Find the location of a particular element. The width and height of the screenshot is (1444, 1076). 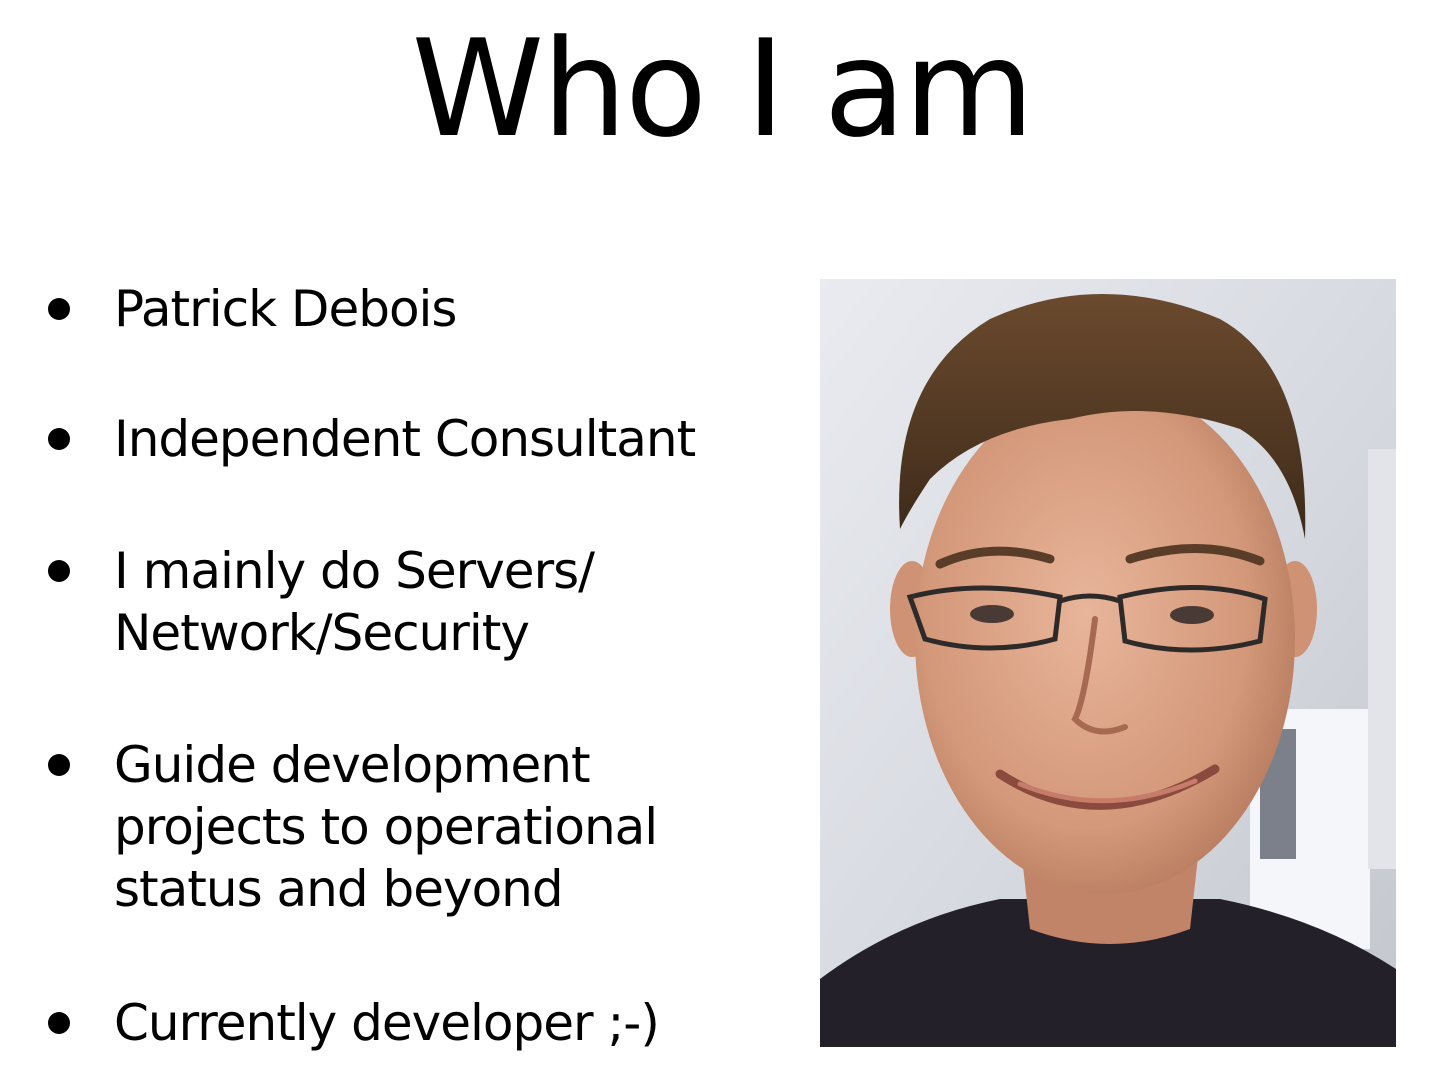

bullet-text: Independent Consultant is located at coordinates (439, 439).